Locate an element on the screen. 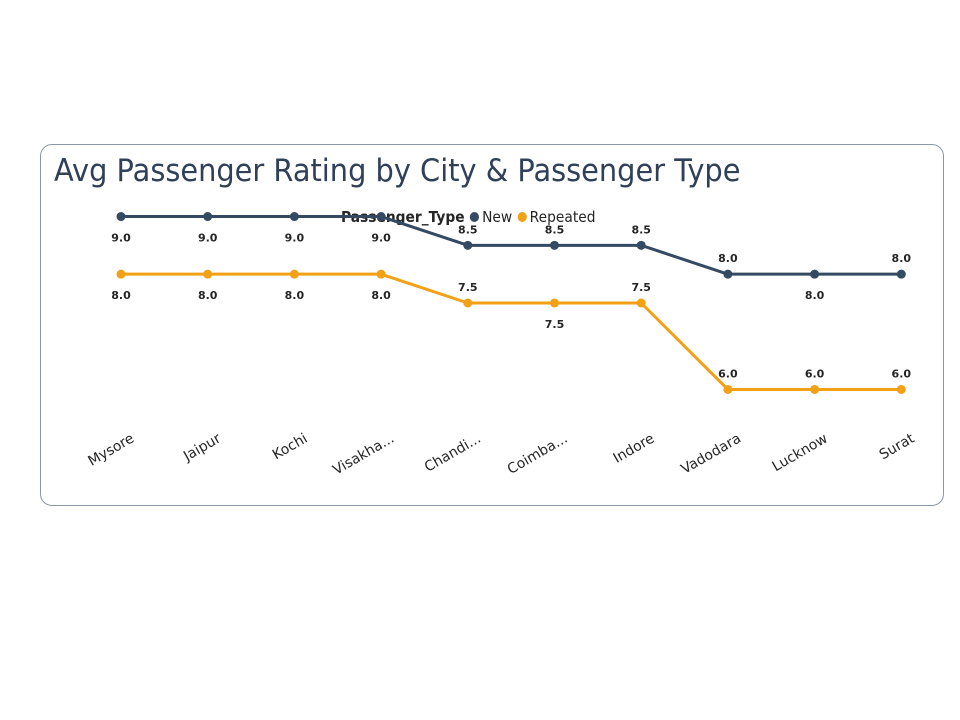 The image size is (960, 720). legend-label-repeated: Repeated is located at coordinates (562, 217).